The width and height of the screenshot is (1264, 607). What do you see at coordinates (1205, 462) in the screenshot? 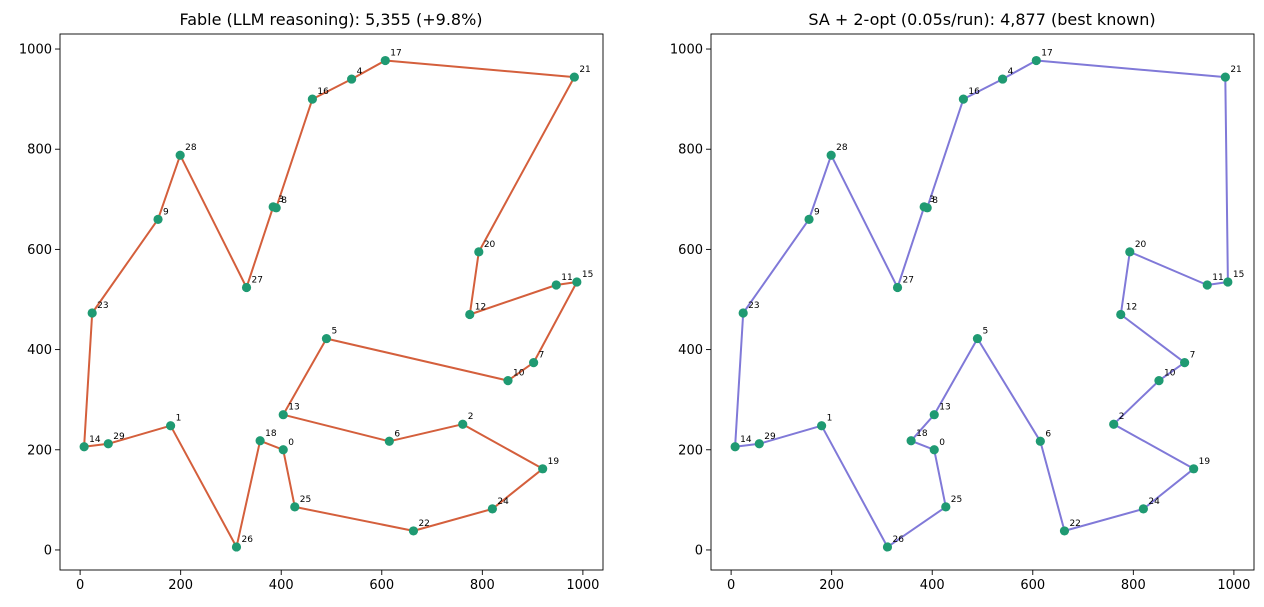
I see `city-label-19: 19` at bounding box center [1205, 462].